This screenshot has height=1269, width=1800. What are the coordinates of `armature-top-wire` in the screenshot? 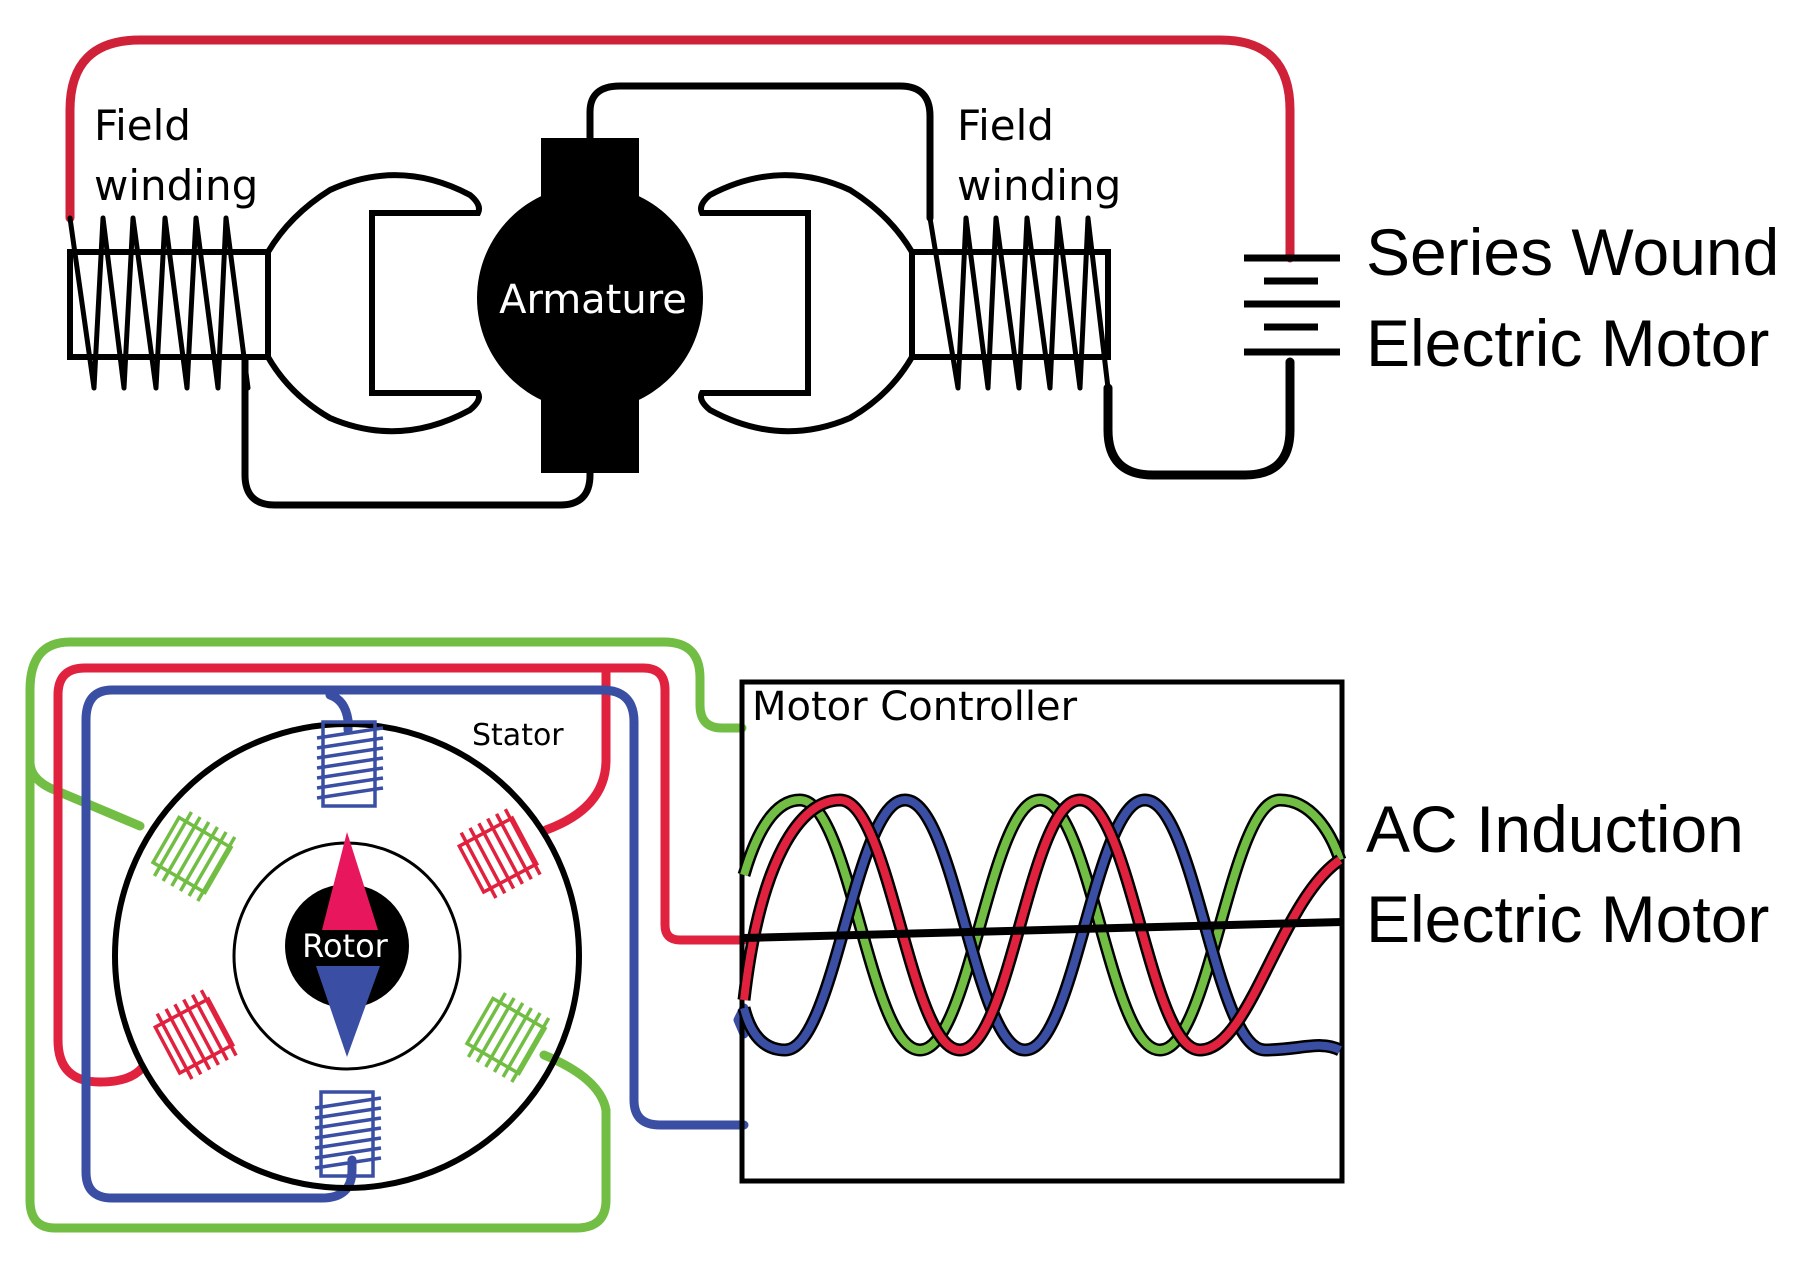 It's located at (760, 152).